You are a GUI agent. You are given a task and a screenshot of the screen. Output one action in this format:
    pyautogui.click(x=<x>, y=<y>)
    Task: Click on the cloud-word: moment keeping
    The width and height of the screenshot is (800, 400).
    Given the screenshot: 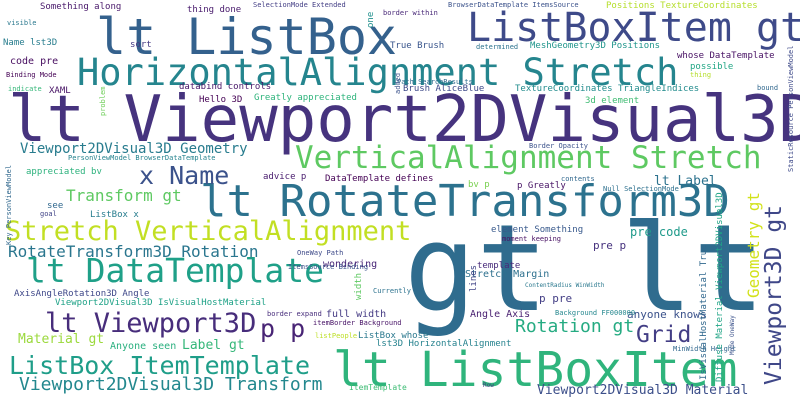 What is the action you would take?
    pyautogui.click(x=532, y=239)
    